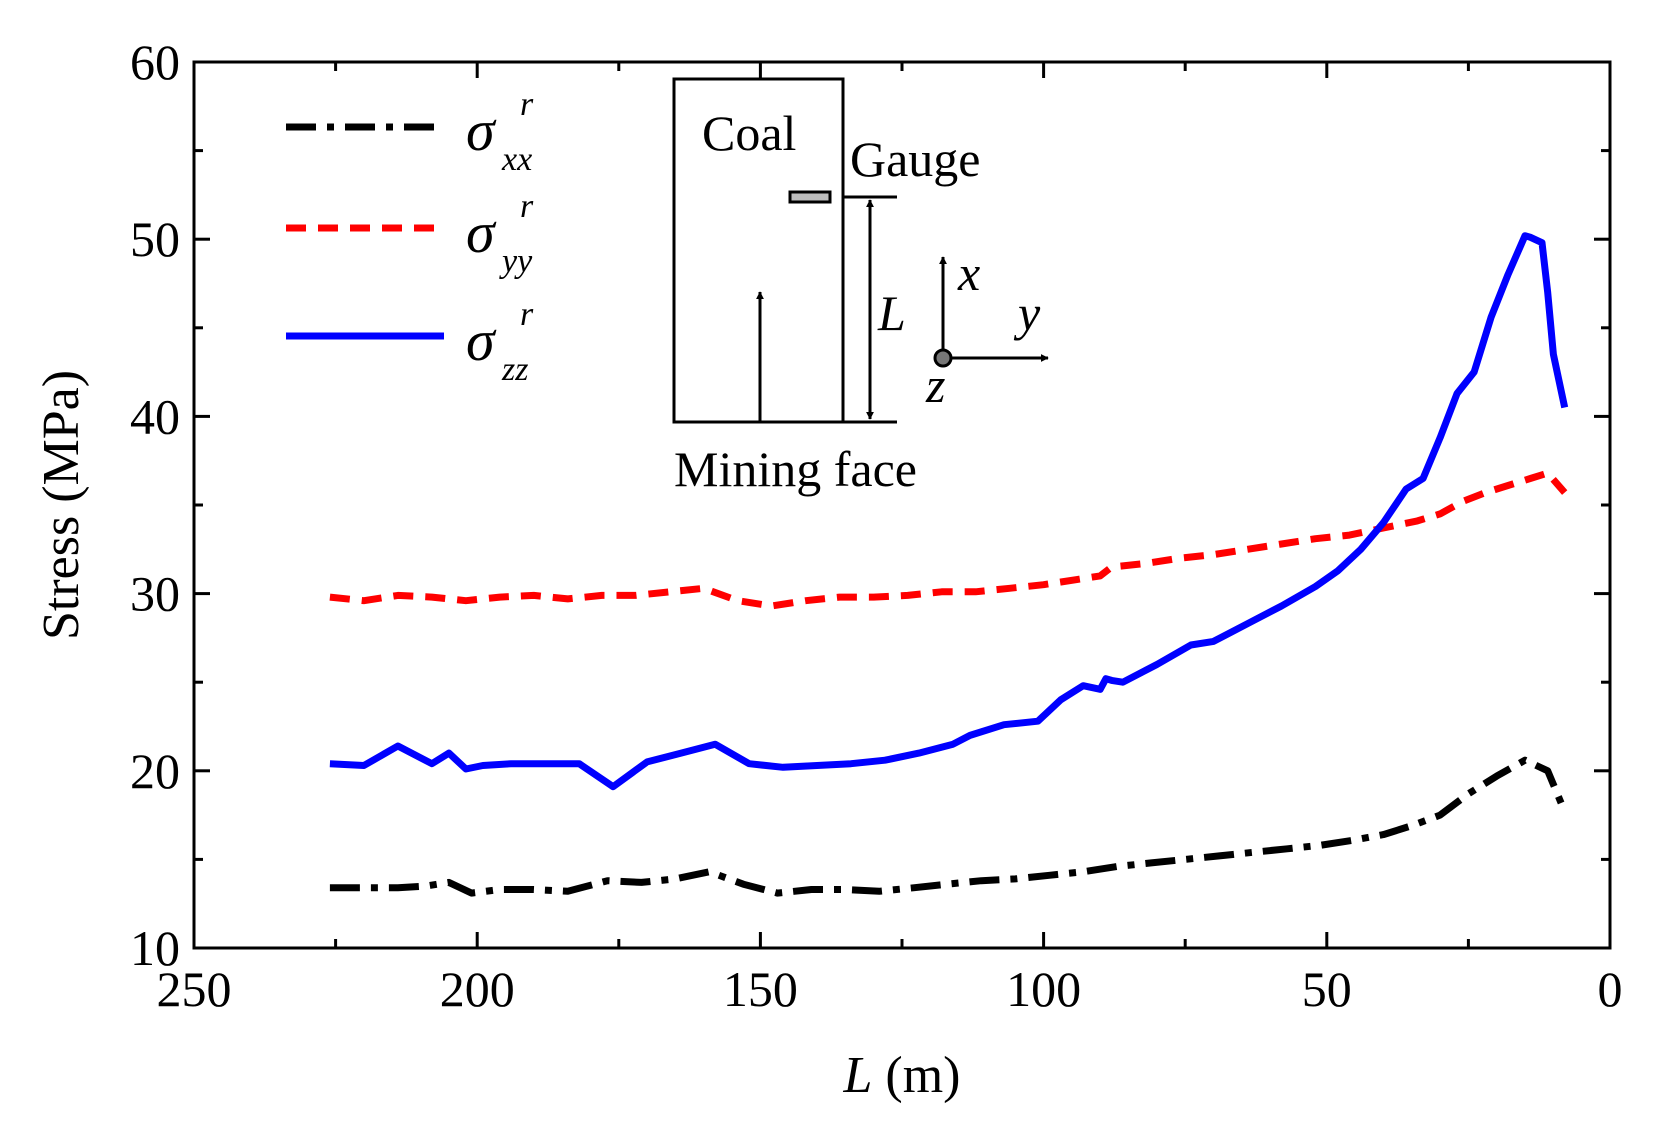 This screenshot has height=1122, width=1666. I want to click on inset-distance-label: L, so click(891, 313).